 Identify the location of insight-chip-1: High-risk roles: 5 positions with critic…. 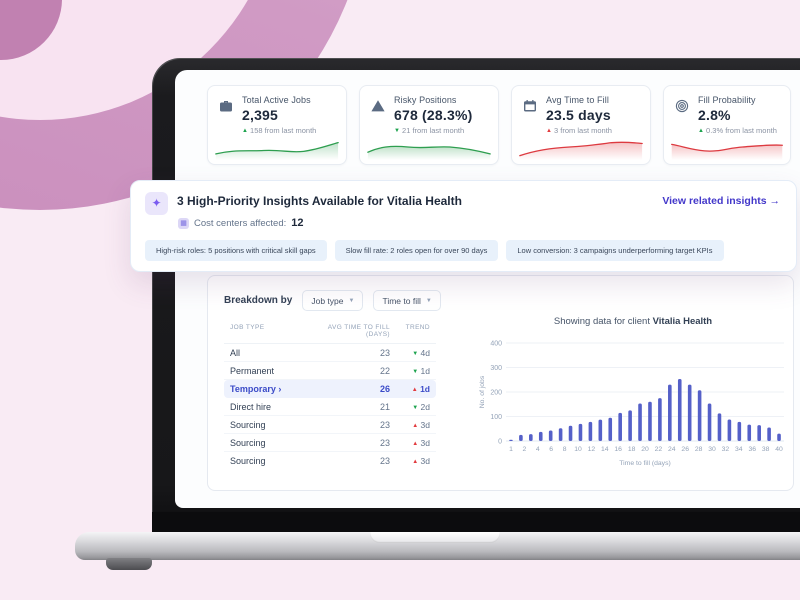
(236, 250).